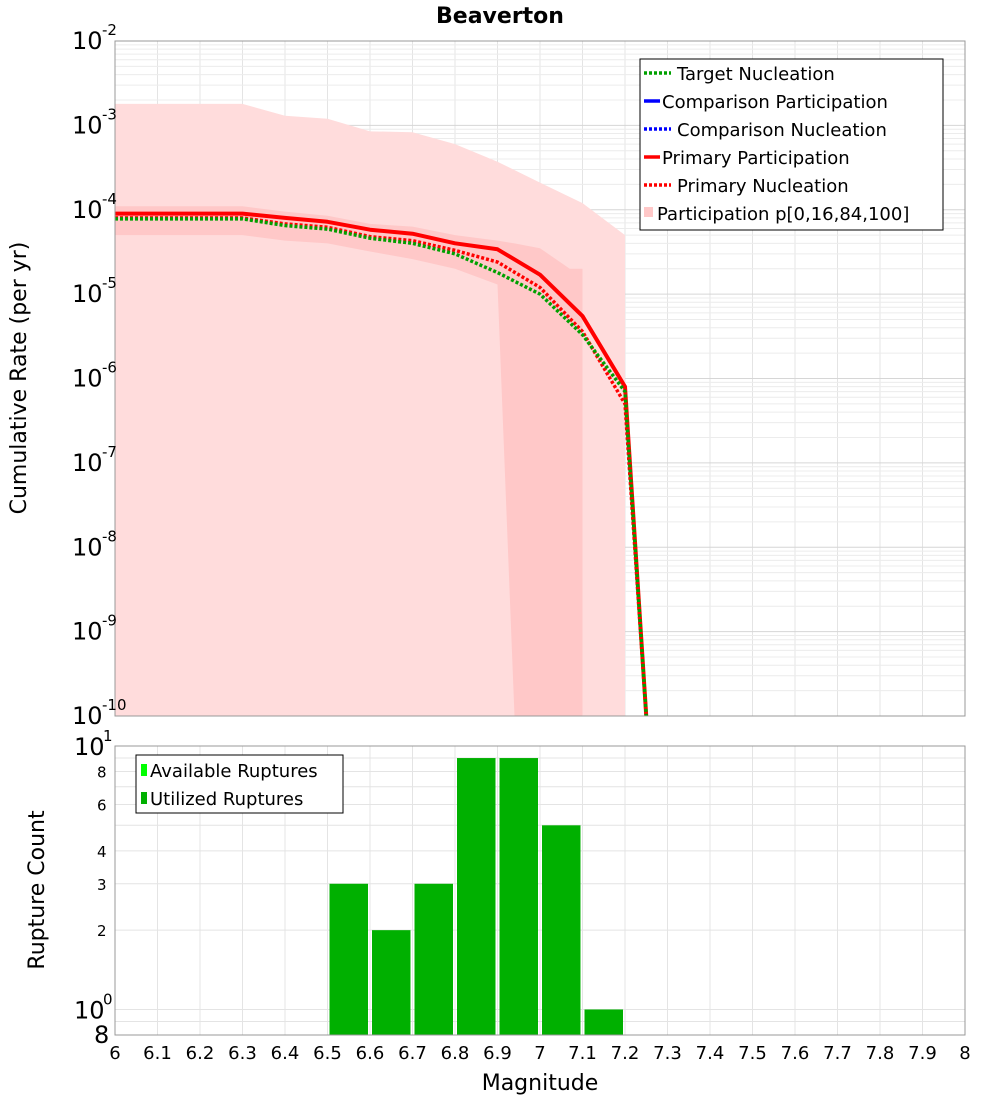 The height and width of the screenshot is (1100, 1000). I want to click on legend-label-comparison-participation: Comparison Participation, so click(775, 102).